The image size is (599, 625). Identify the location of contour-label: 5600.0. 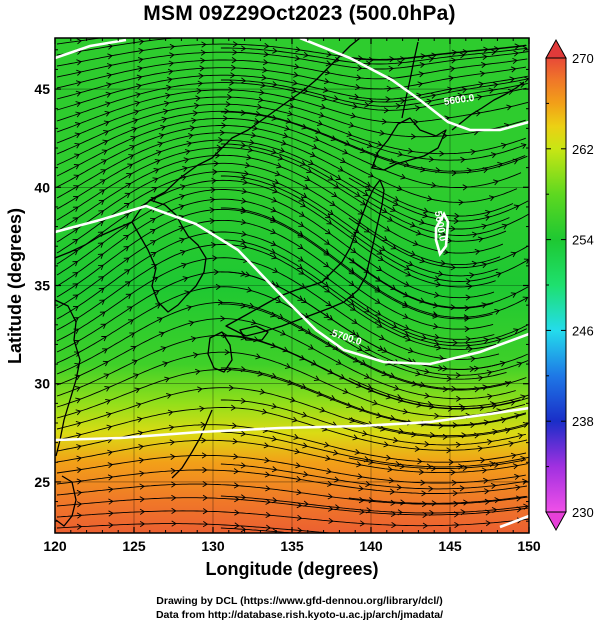
(459, 100).